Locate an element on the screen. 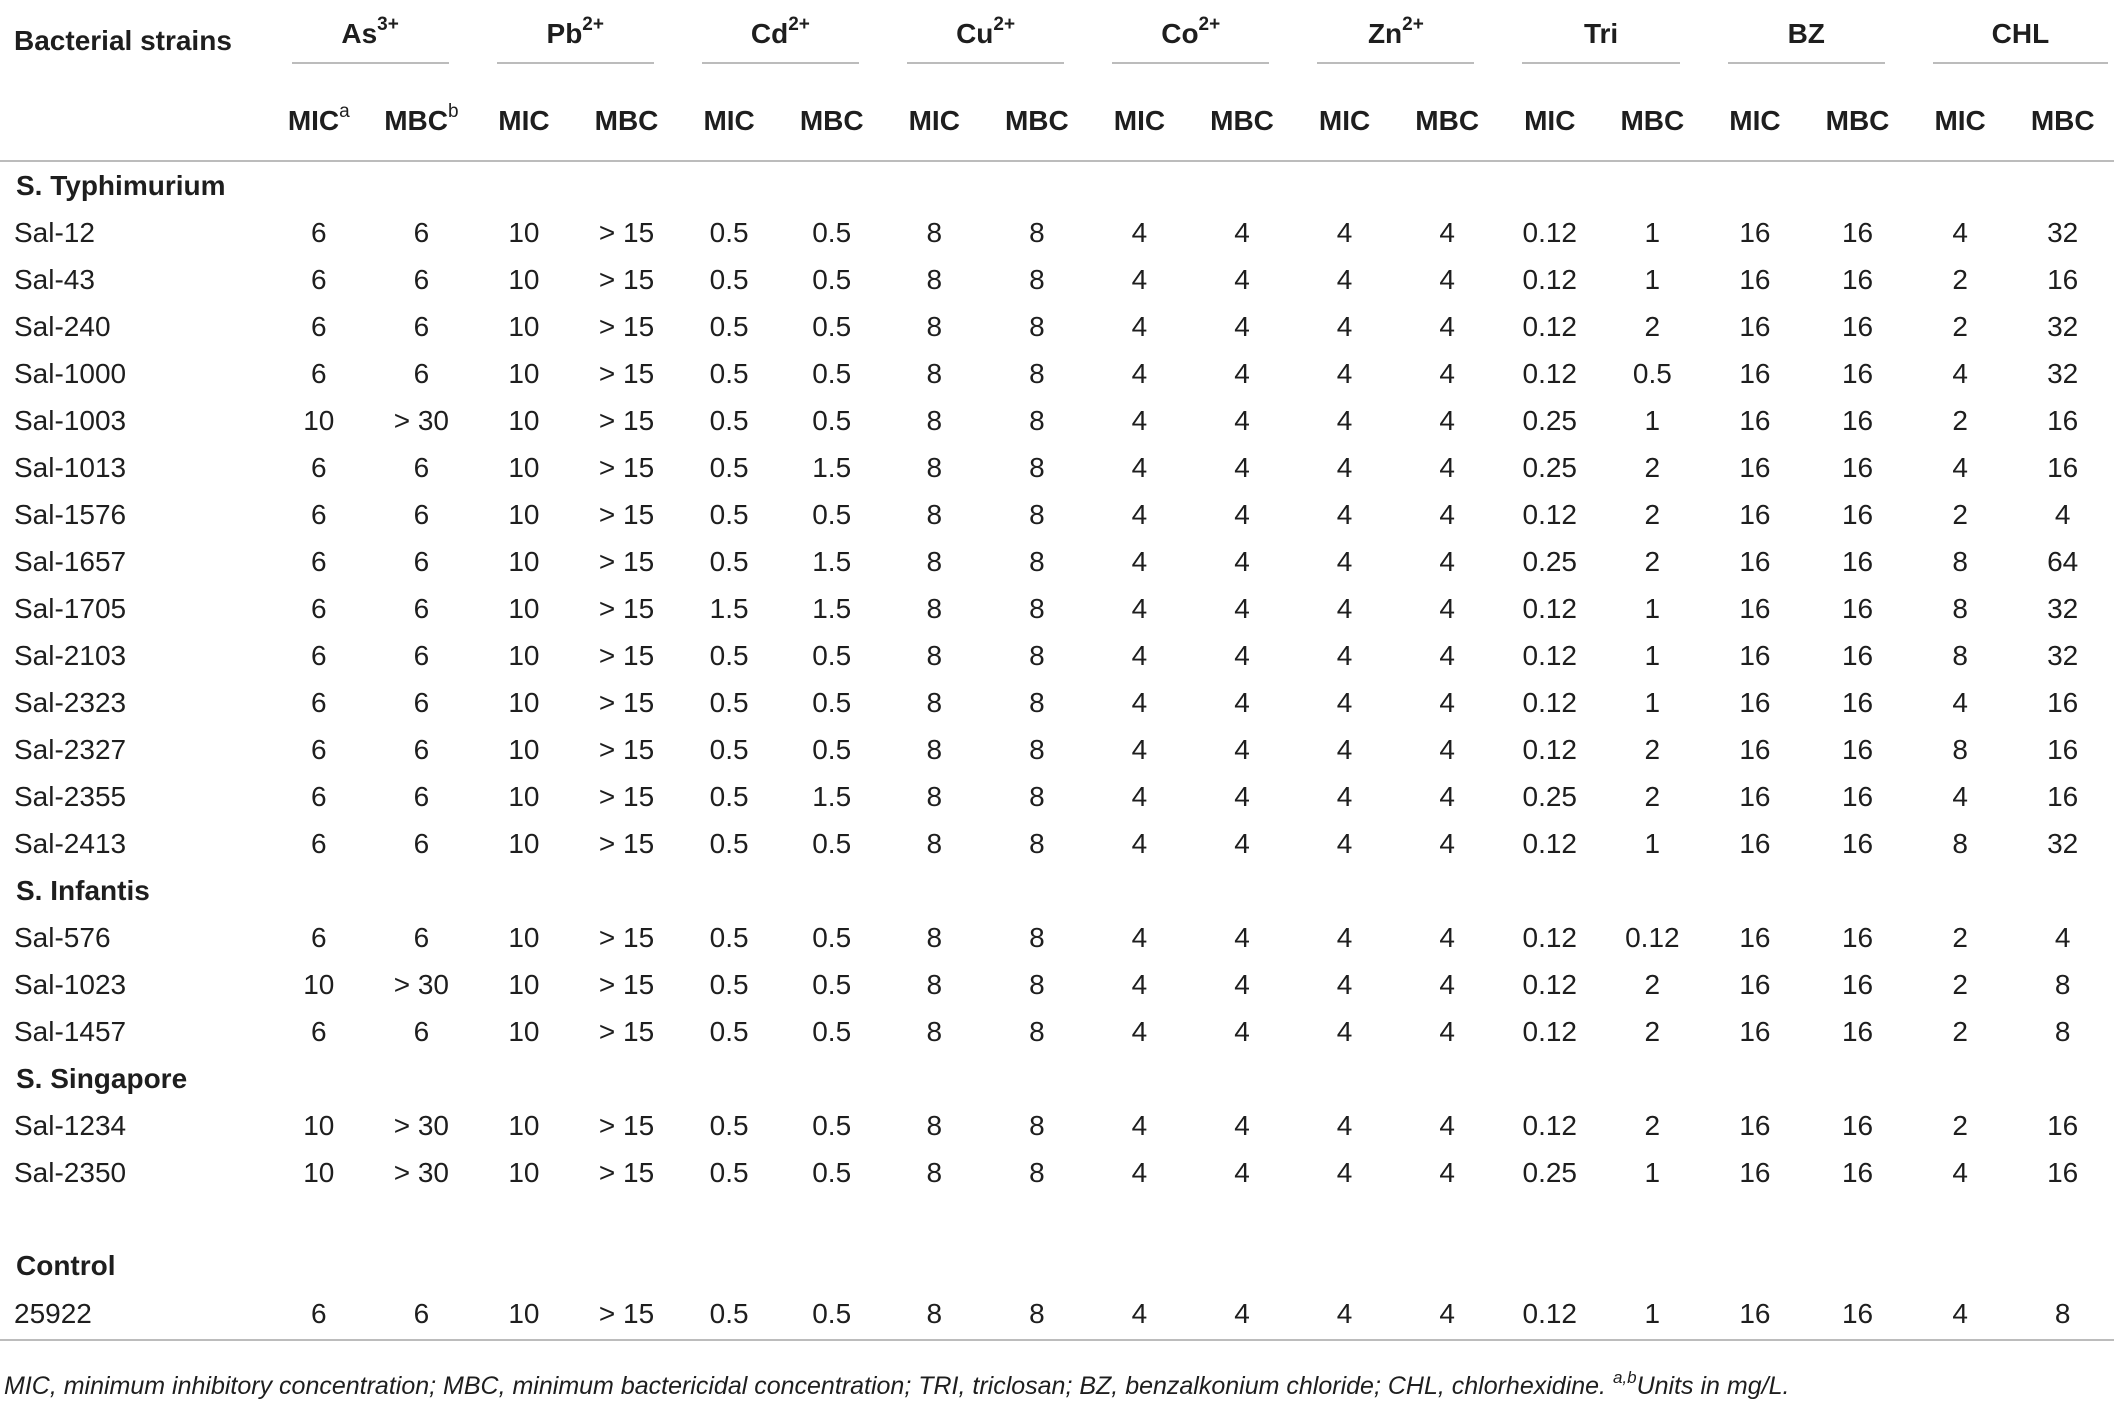 The height and width of the screenshot is (1408, 2114). mbc-header: MBCb is located at coordinates (421, 122).